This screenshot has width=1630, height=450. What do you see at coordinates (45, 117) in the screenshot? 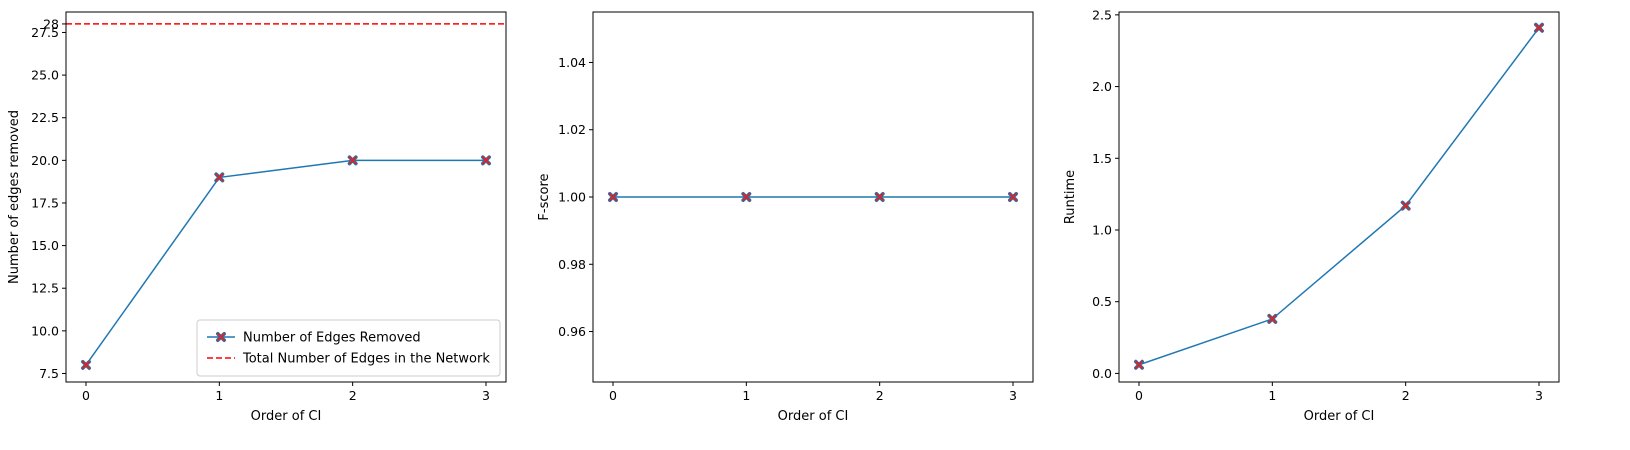
I see `y-tick-label: 22.5` at bounding box center [45, 117].